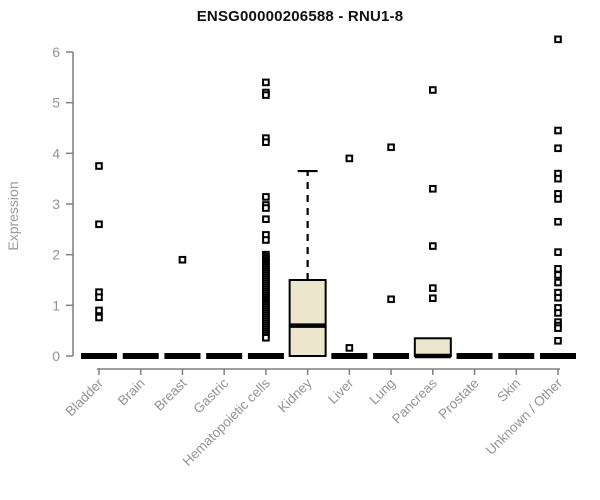 This screenshot has width=600, height=500. What do you see at coordinates (224, 356) in the screenshot?
I see `box-gastric` at bounding box center [224, 356].